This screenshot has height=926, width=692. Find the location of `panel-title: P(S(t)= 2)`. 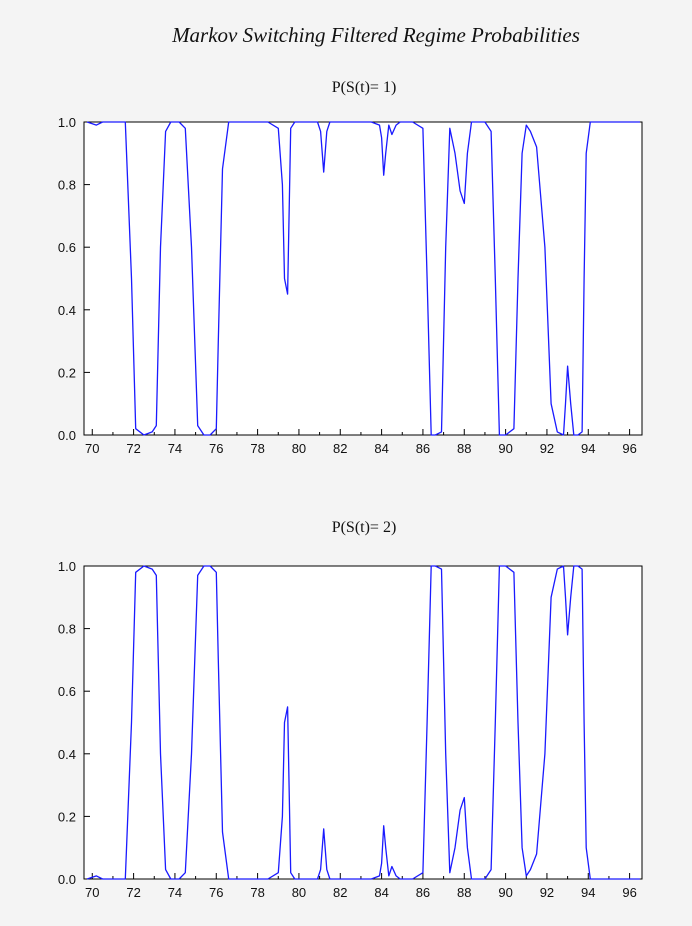

panel-title: P(S(t)= 2) is located at coordinates (364, 527).